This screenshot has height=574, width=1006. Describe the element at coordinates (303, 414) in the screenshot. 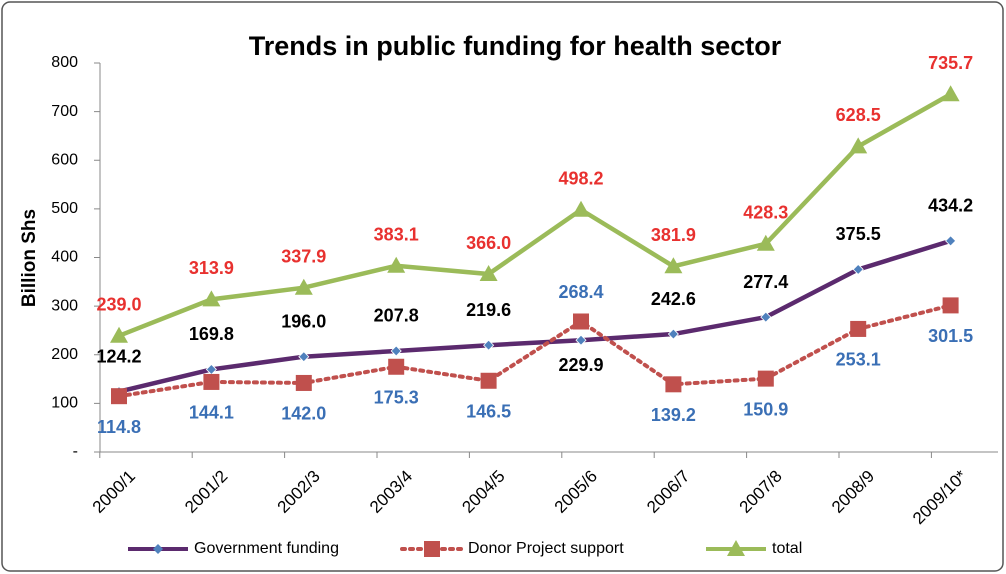

I see `data-label: 142.0` at that location.